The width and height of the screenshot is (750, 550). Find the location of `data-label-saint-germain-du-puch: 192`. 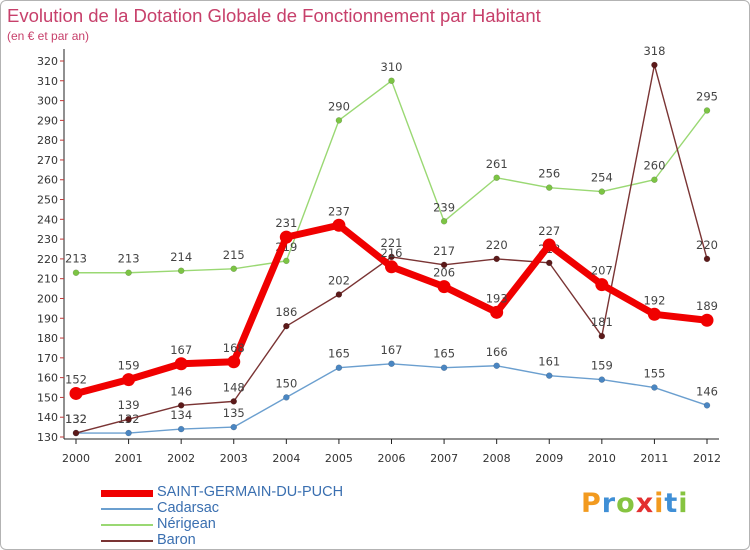

data-label-saint-germain-du-puch: 192 is located at coordinates (654, 300).